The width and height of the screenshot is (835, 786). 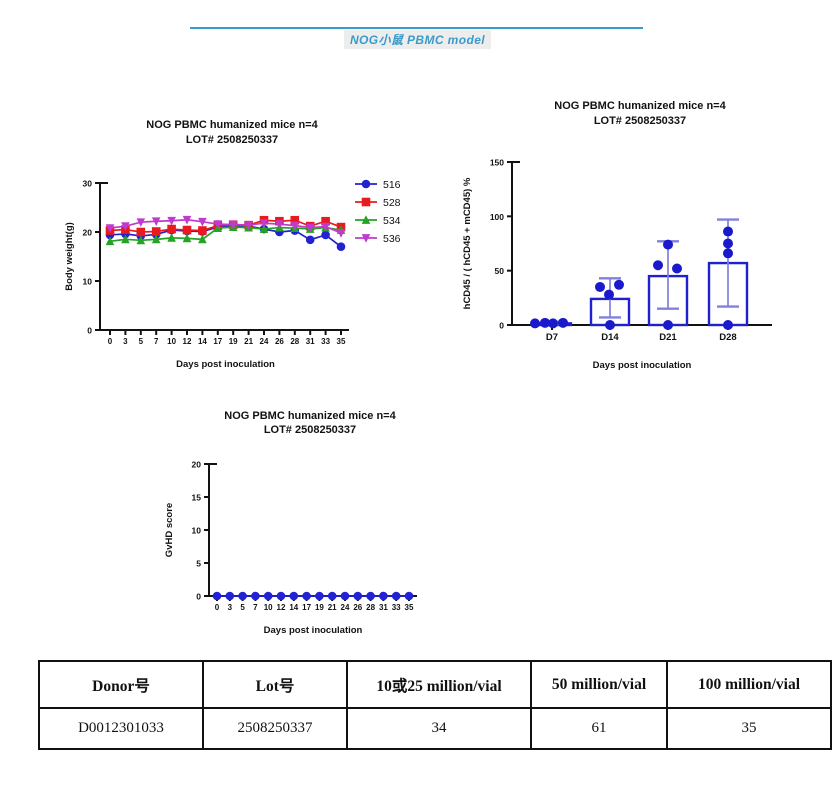 I want to click on y-tick-label: 100, so click(x=497, y=217).